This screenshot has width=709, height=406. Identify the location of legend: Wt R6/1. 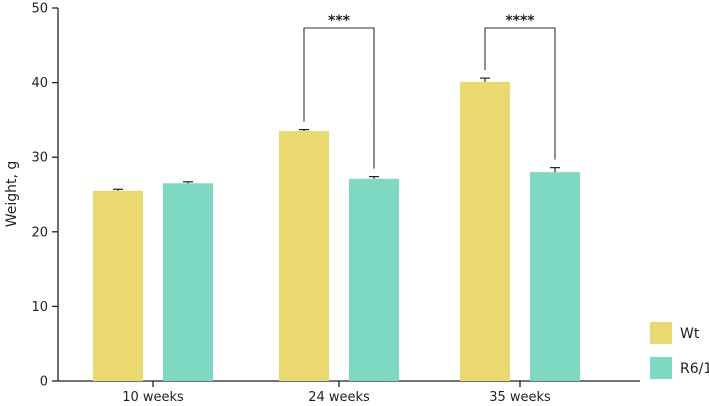
(679, 350).